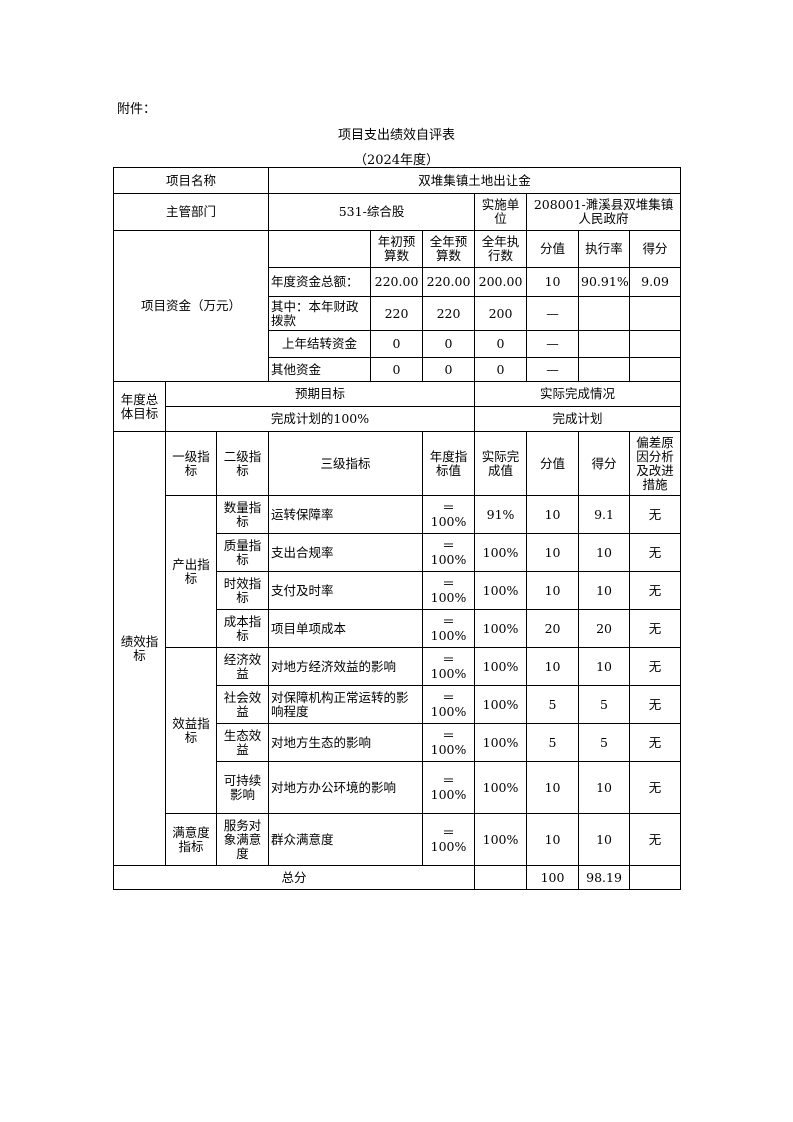 This screenshot has width=793, height=1122. I want to click on table-row: 可持续影响 对地方办公环境的影响 ＝100% 100% 10 10 无, so click(398, 787).